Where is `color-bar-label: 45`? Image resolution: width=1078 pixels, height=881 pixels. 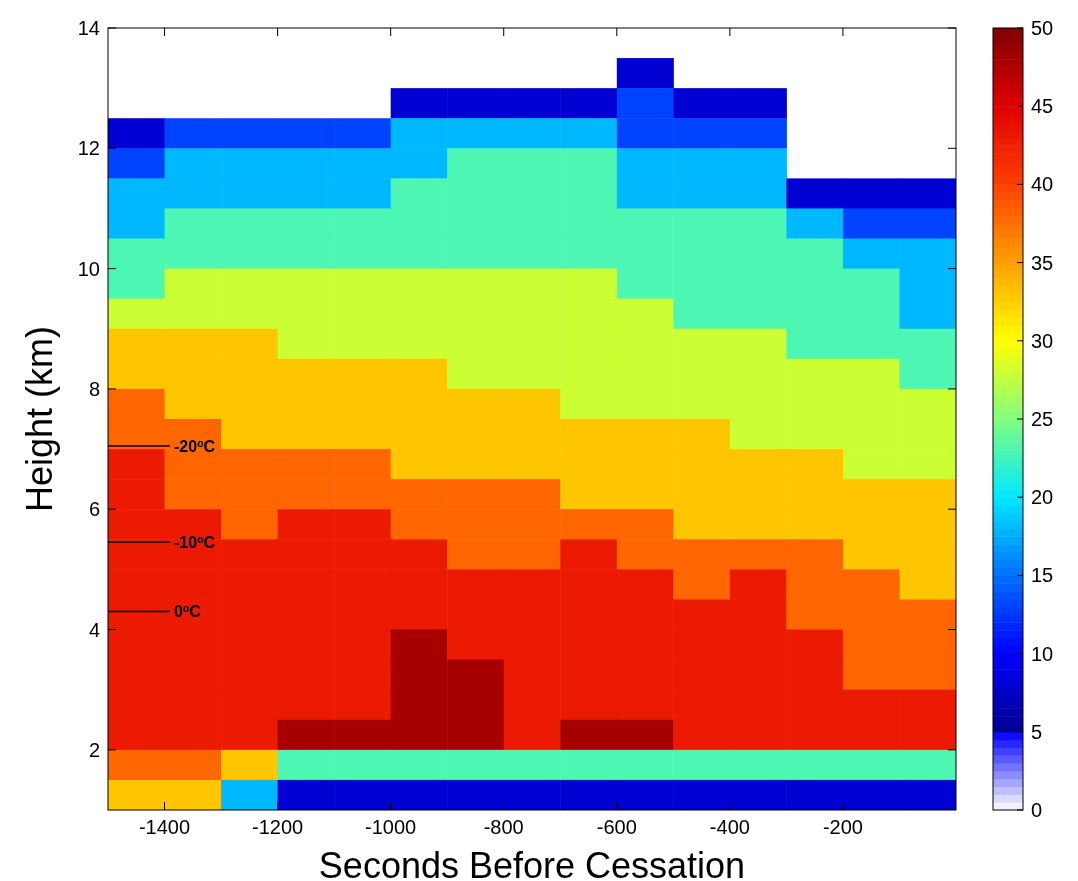 color-bar-label: 45 is located at coordinates (1042, 106).